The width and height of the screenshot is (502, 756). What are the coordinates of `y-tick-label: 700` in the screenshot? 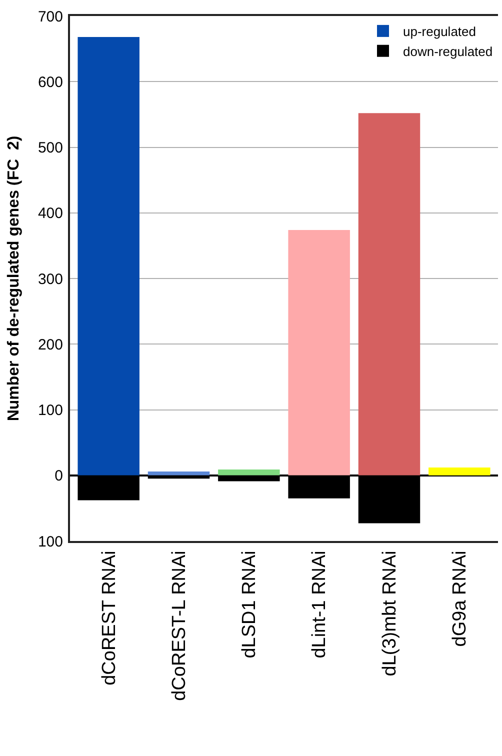 It's located at (50, 17).